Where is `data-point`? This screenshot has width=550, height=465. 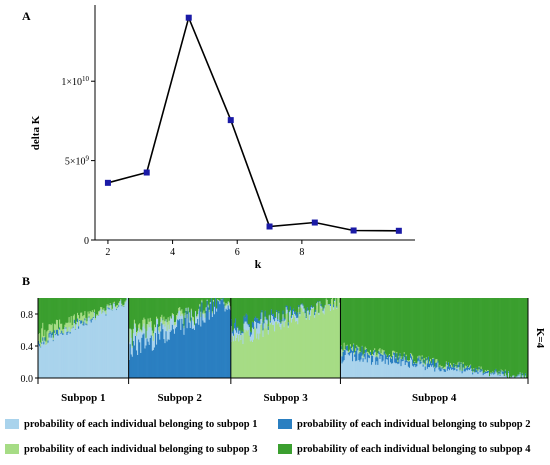
data-point is located at coordinates (398, 230).